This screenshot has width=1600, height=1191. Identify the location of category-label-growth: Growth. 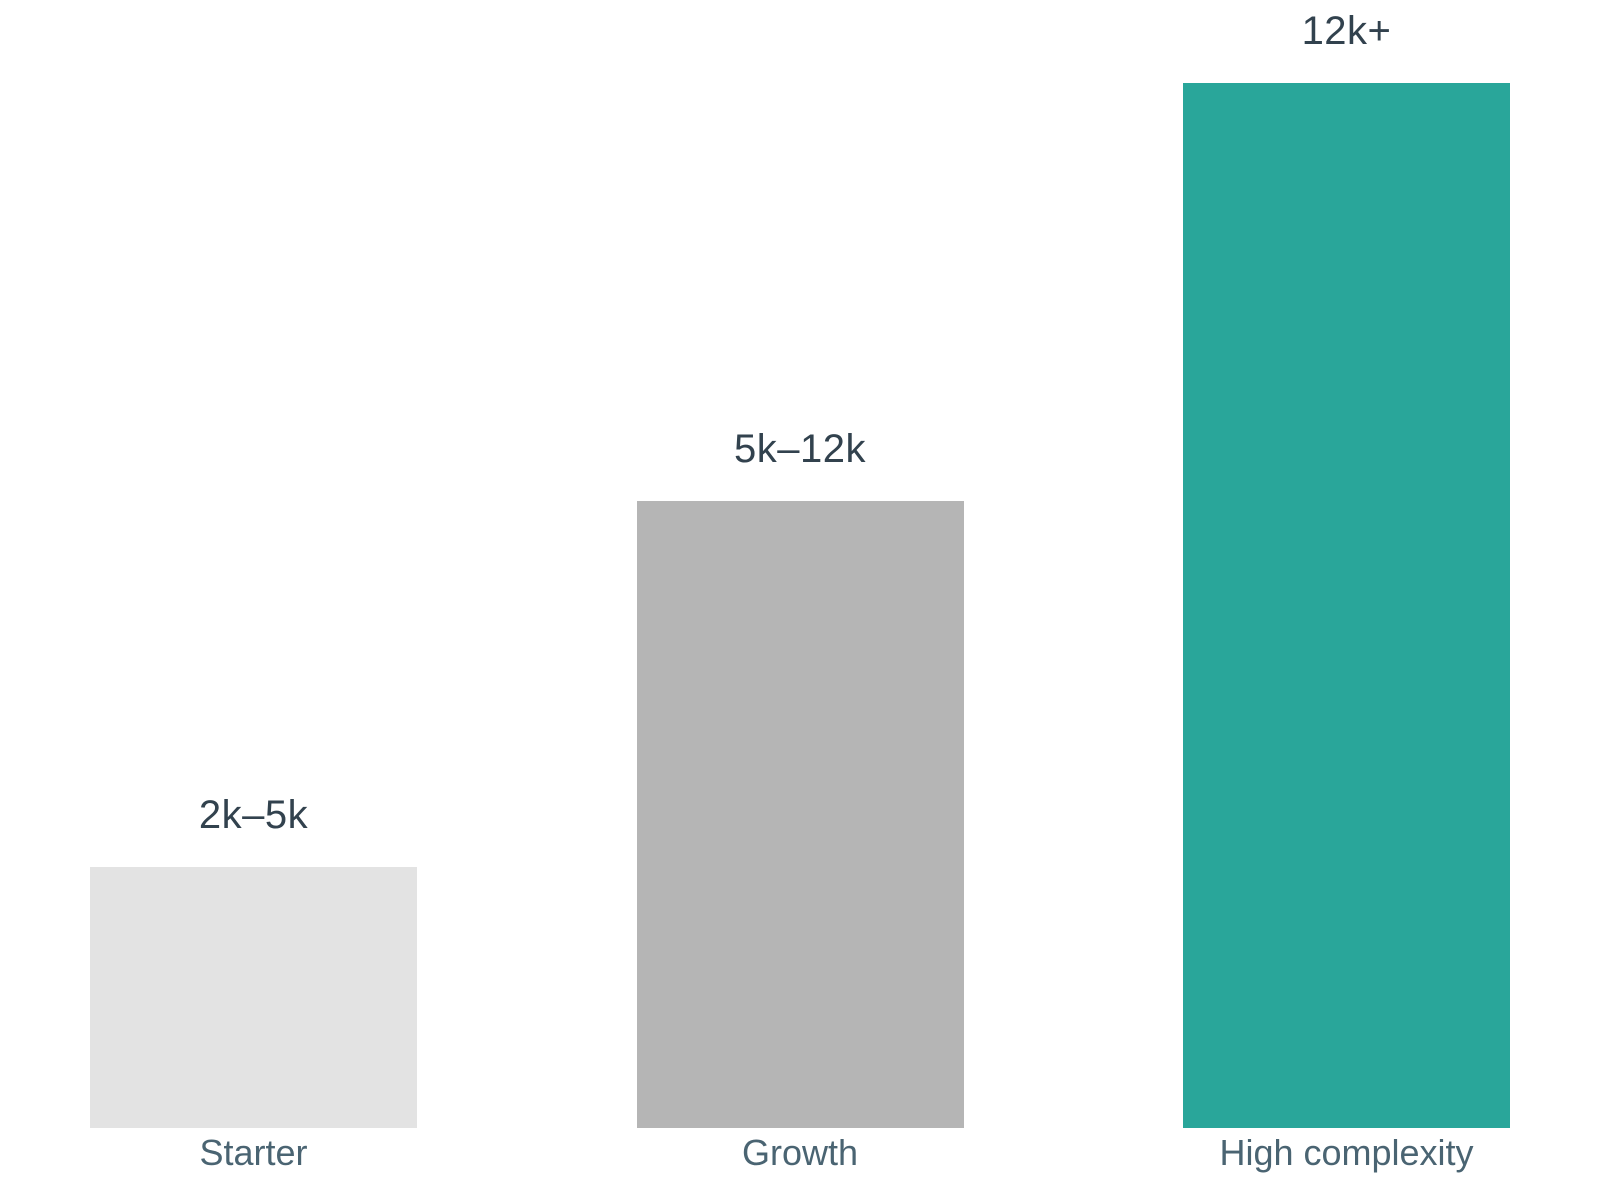
(800, 1152).